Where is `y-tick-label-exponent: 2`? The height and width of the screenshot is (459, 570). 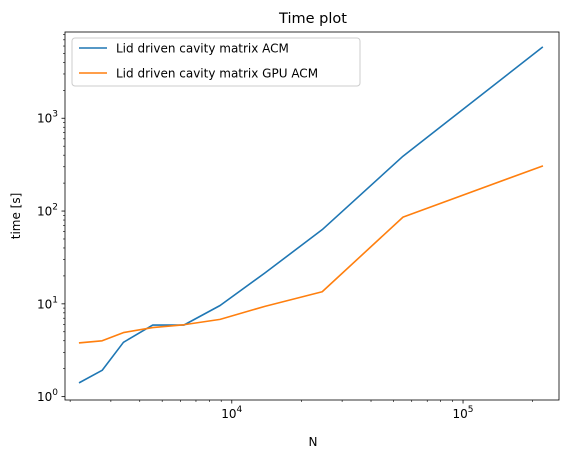
y-tick-label-exponent: 2 is located at coordinates (55, 208).